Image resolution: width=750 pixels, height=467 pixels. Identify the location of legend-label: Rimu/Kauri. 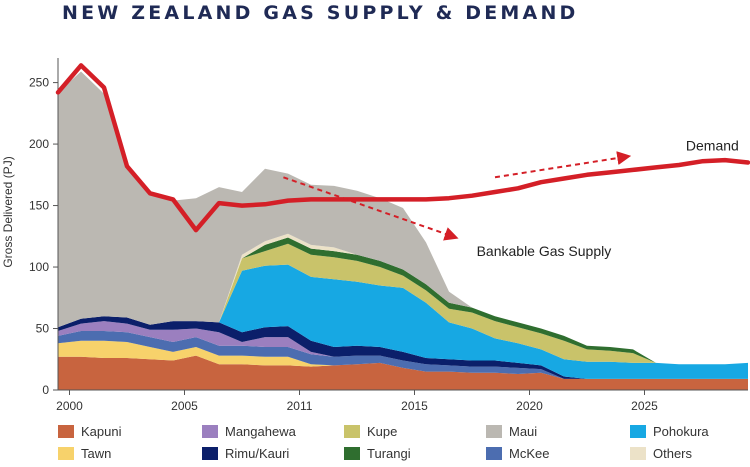
(257, 453).